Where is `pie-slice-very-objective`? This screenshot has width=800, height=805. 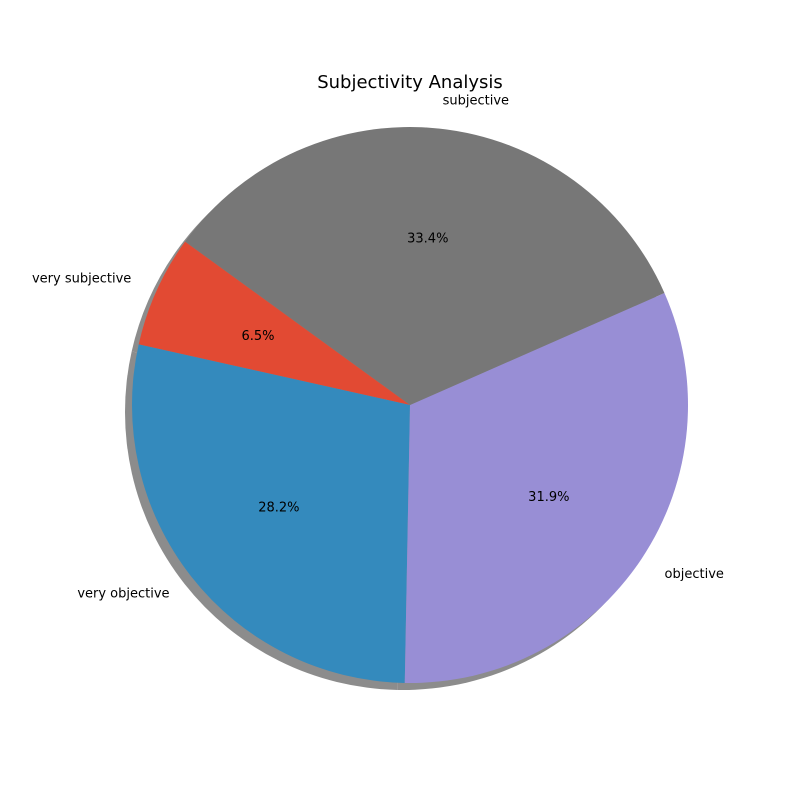 pie-slice-very-objective is located at coordinates (270, 513).